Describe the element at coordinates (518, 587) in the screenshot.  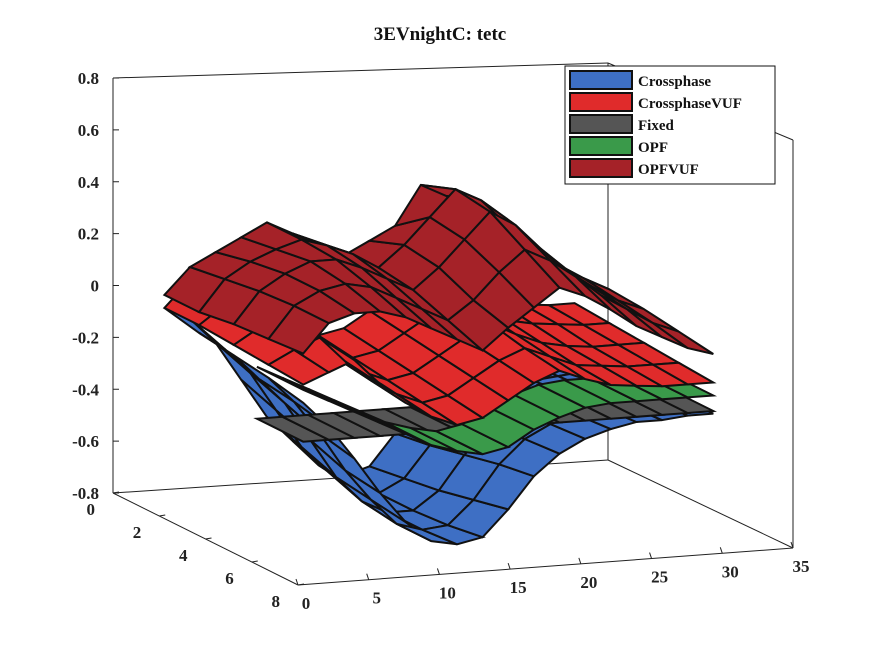
I see `x-tick-label: 15` at that location.